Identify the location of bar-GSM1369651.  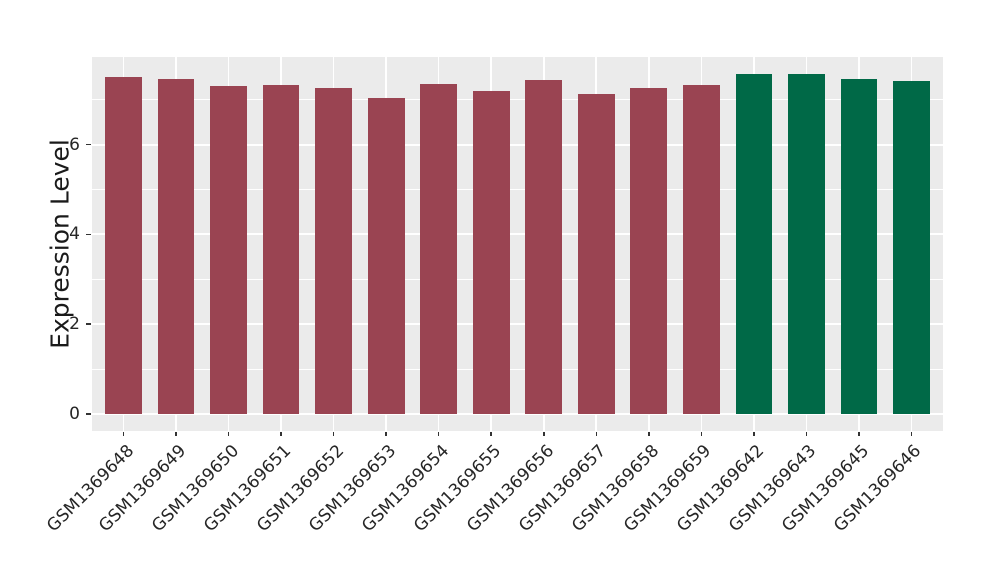
(281, 249).